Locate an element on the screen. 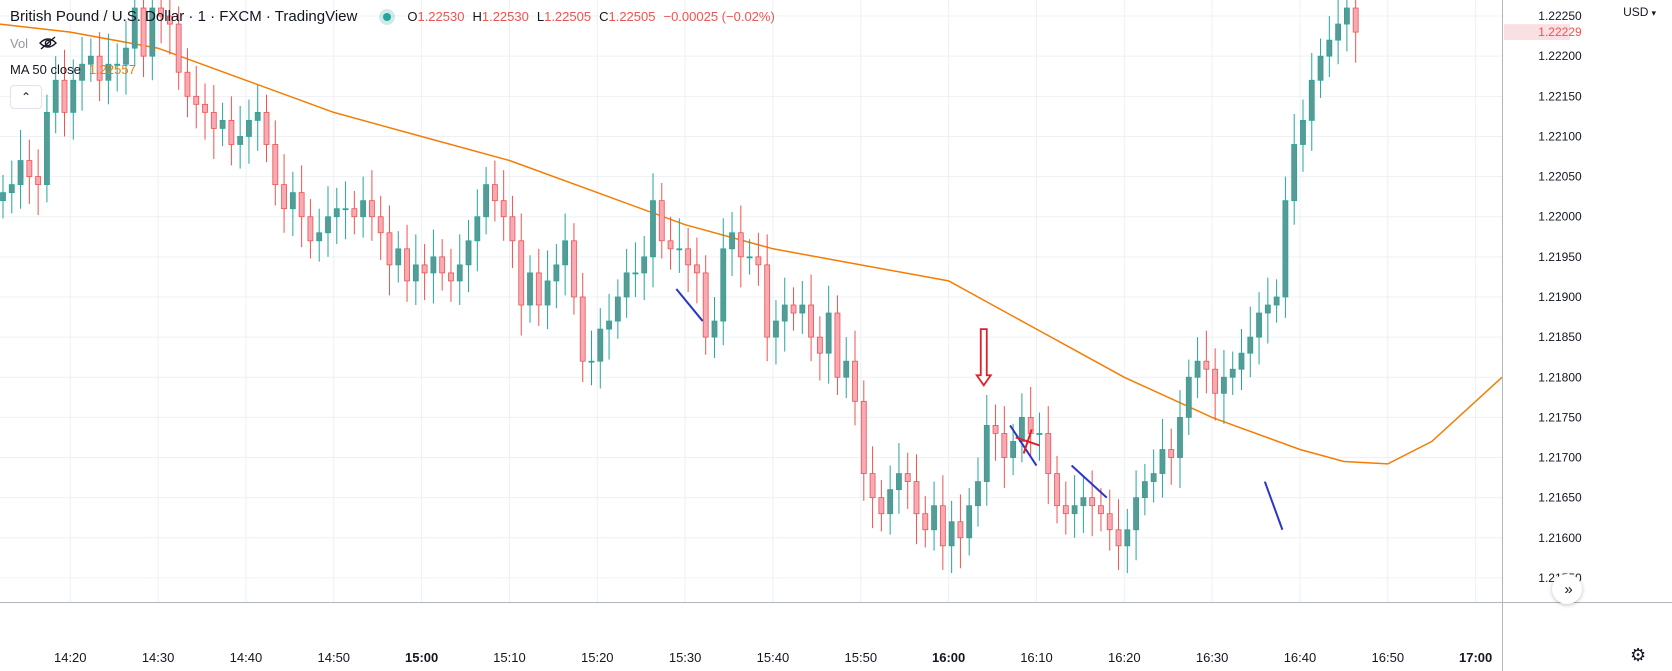 The image size is (1672, 671). x-tick-label: 16:50 is located at coordinates (1388, 657).